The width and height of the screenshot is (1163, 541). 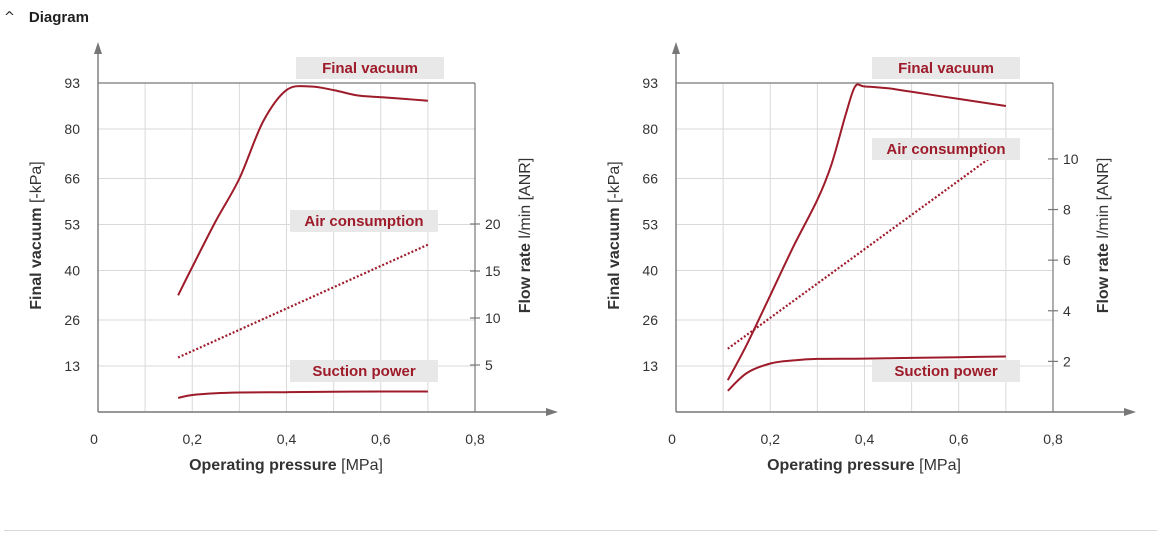 I want to click on y-right-tick-label: 6, so click(x=1067, y=260).